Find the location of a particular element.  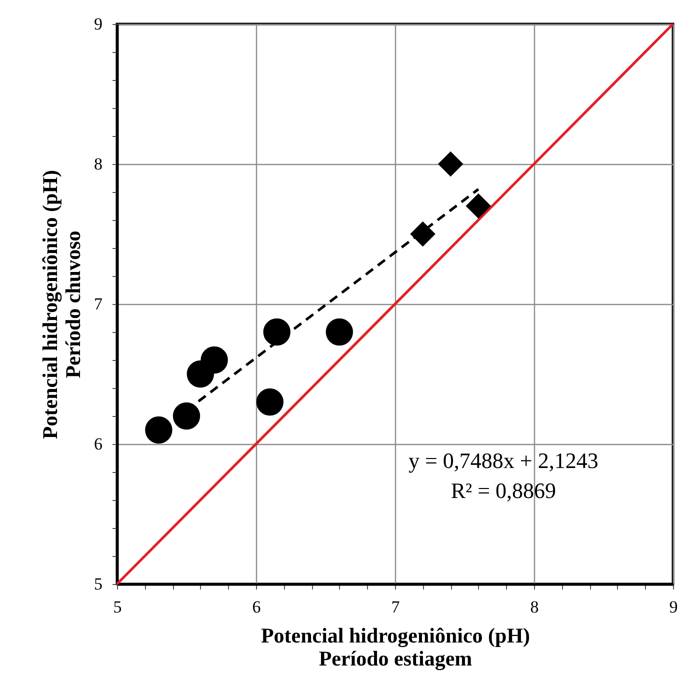

annotation: R² = 0,8869 is located at coordinates (503, 490).